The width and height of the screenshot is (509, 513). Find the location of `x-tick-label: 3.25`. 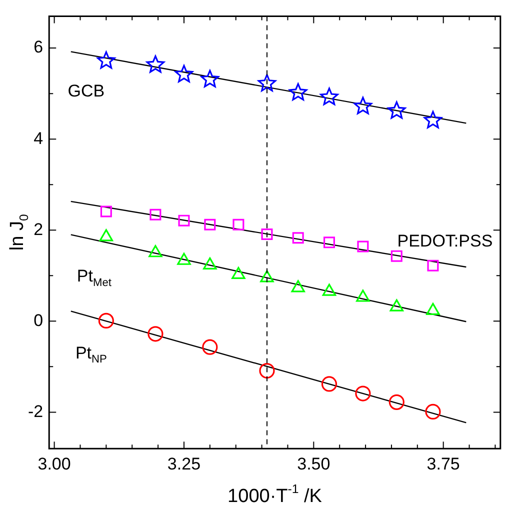

x-tick-label: 3.25 is located at coordinates (184, 464).